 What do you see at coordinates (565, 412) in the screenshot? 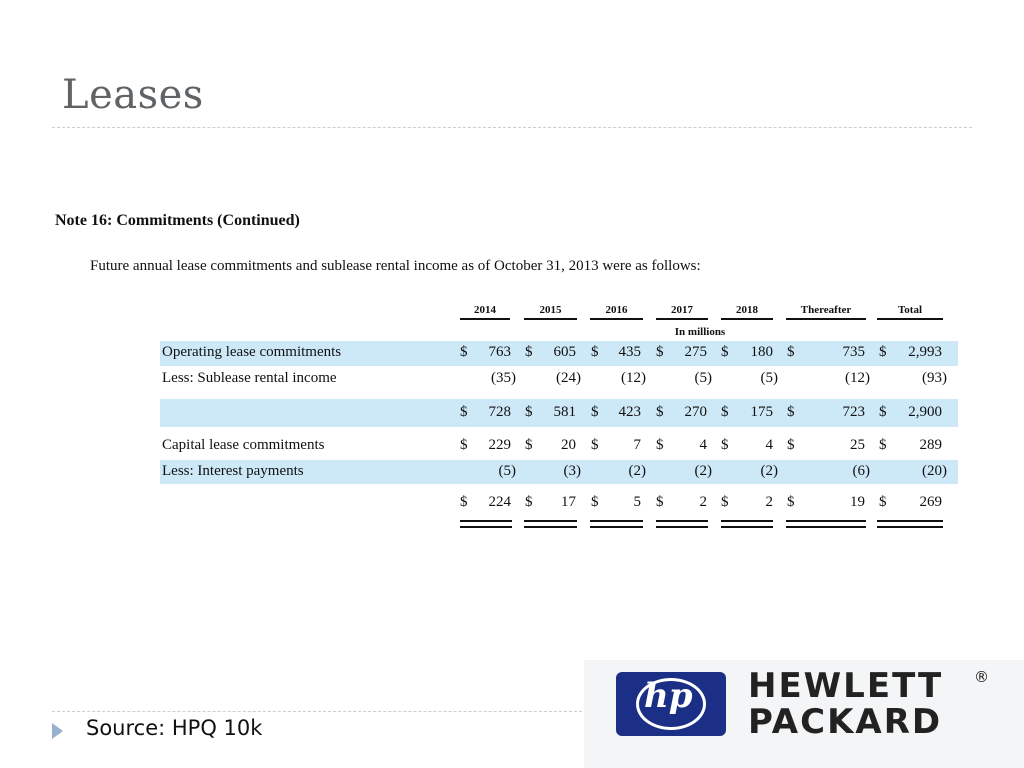
I see `table-cell: 581` at bounding box center [565, 412].